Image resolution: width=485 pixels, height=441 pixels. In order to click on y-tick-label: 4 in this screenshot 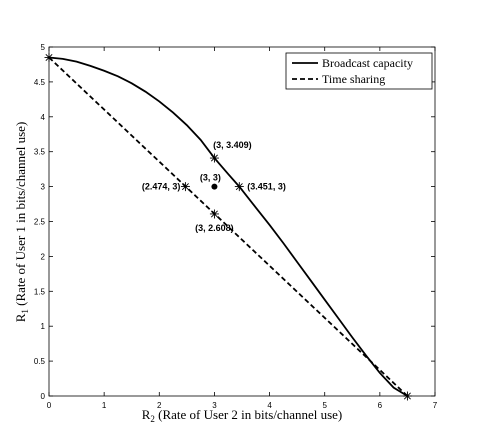, I will do `click(43, 117)`.